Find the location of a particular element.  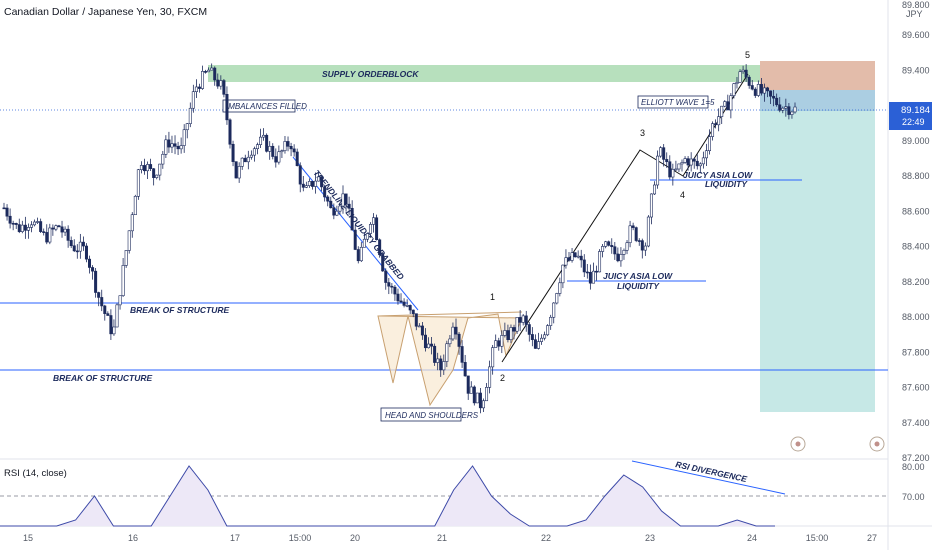

price-axis-label: 89.000 is located at coordinates (916, 141).